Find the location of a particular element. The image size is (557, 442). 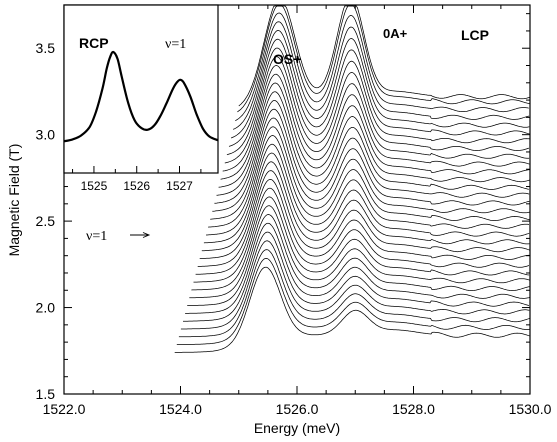

x-tick-label: 1526.0 is located at coordinates (297, 409).